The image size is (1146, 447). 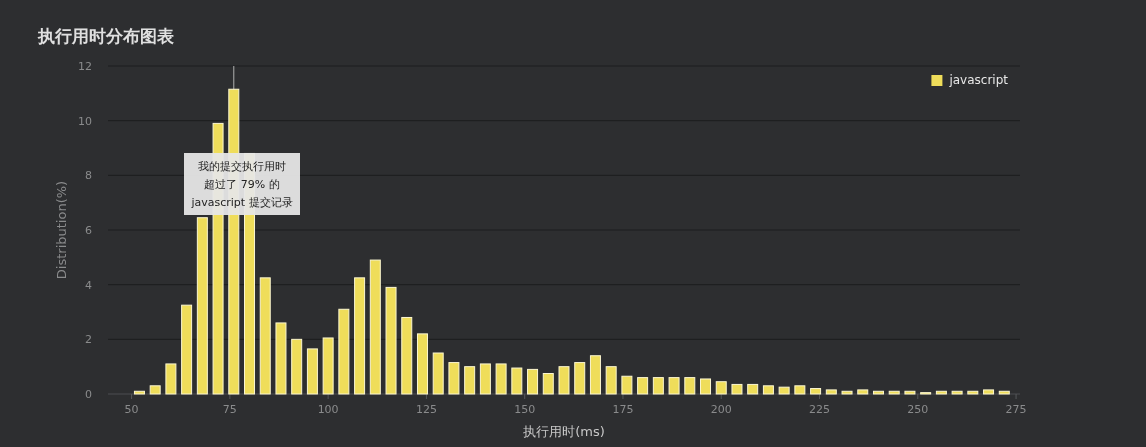 What do you see at coordinates (88, 394) in the screenshot?
I see `y-tick-label: 0` at bounding box center [88, 394].